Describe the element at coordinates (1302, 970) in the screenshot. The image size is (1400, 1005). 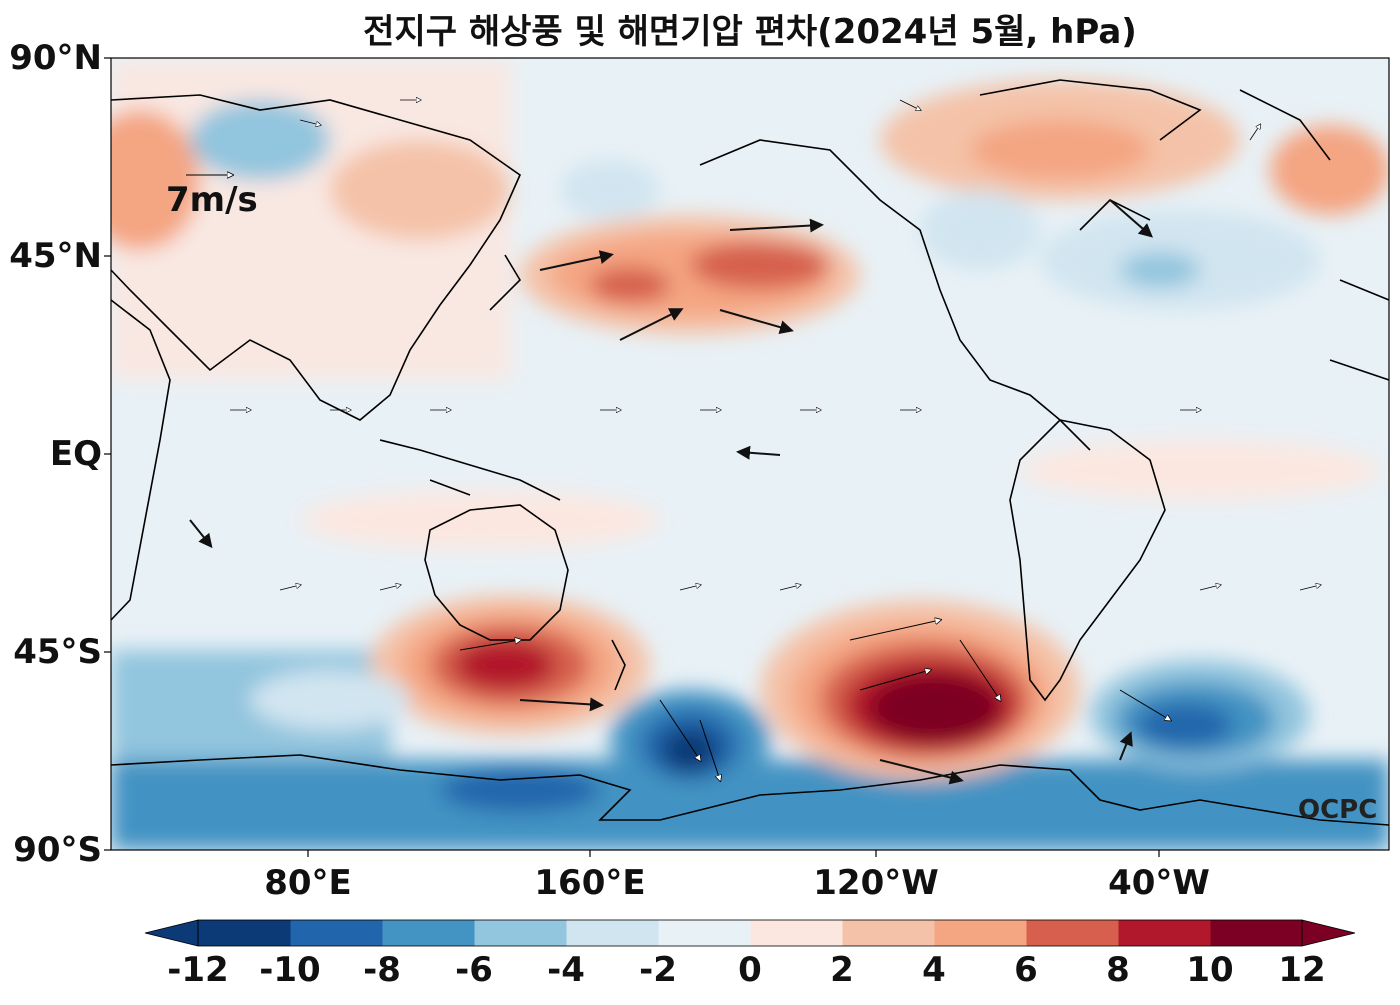
I see `colorbar-tick-label: 12` at that location.